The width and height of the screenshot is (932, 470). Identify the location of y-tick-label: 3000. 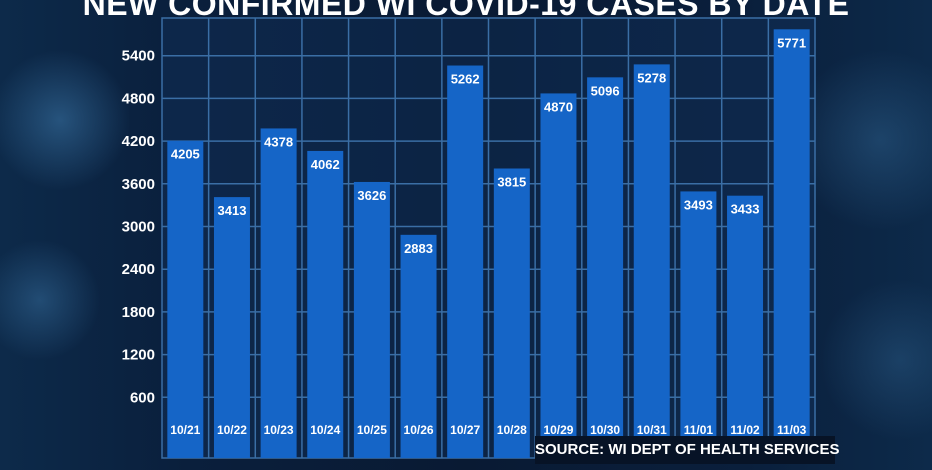
(138, 227).